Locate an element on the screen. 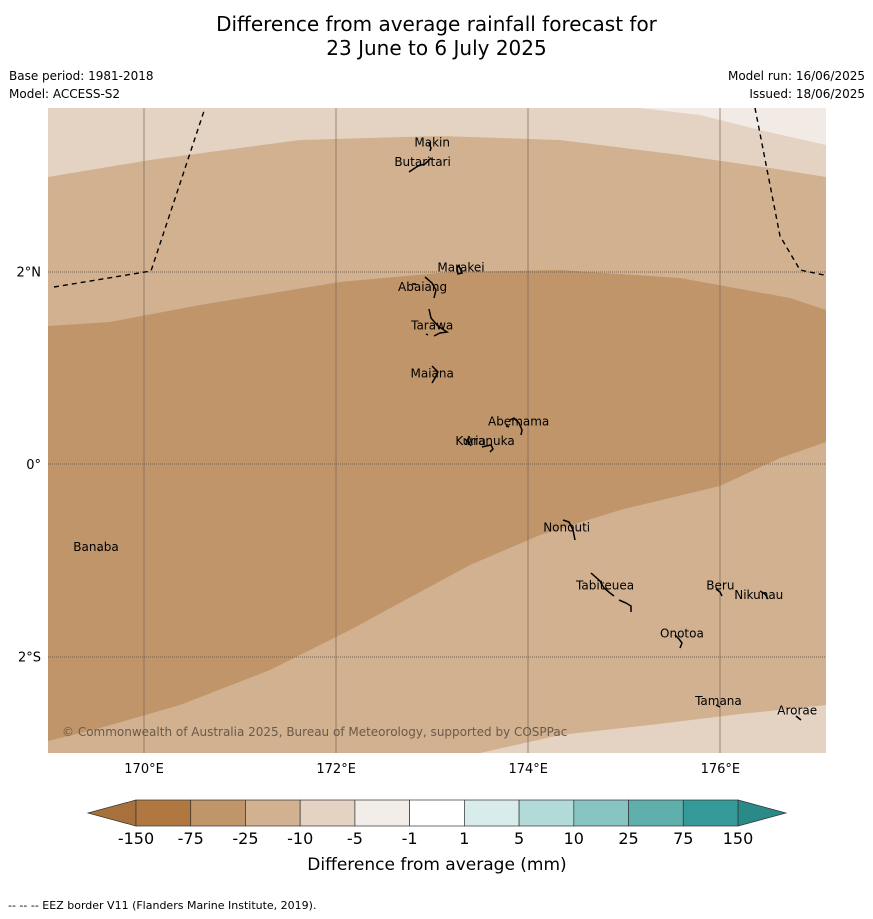 The width and height of the screenshot is (873, 919). x-tick-172-e: 172°E is located at coordinates (336, 769).